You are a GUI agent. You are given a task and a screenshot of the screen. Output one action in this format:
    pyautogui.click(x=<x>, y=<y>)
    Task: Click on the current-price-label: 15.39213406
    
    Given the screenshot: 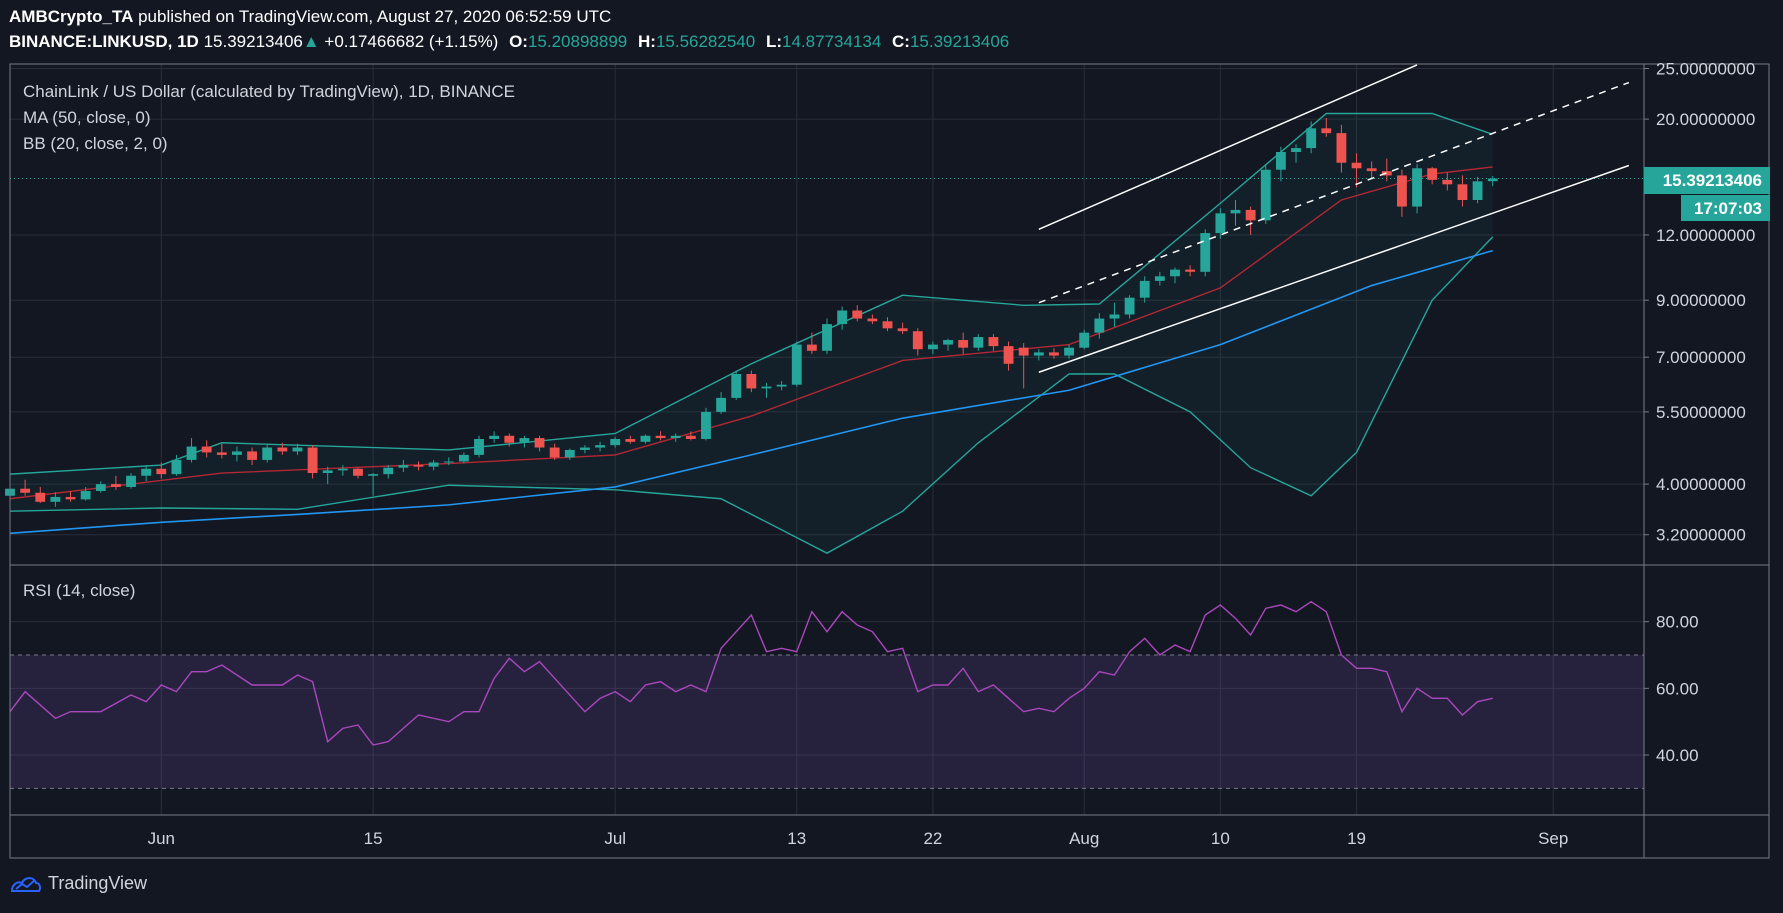 What is the action you would take?
    pyautogui.click(x=1712, y=180)
    